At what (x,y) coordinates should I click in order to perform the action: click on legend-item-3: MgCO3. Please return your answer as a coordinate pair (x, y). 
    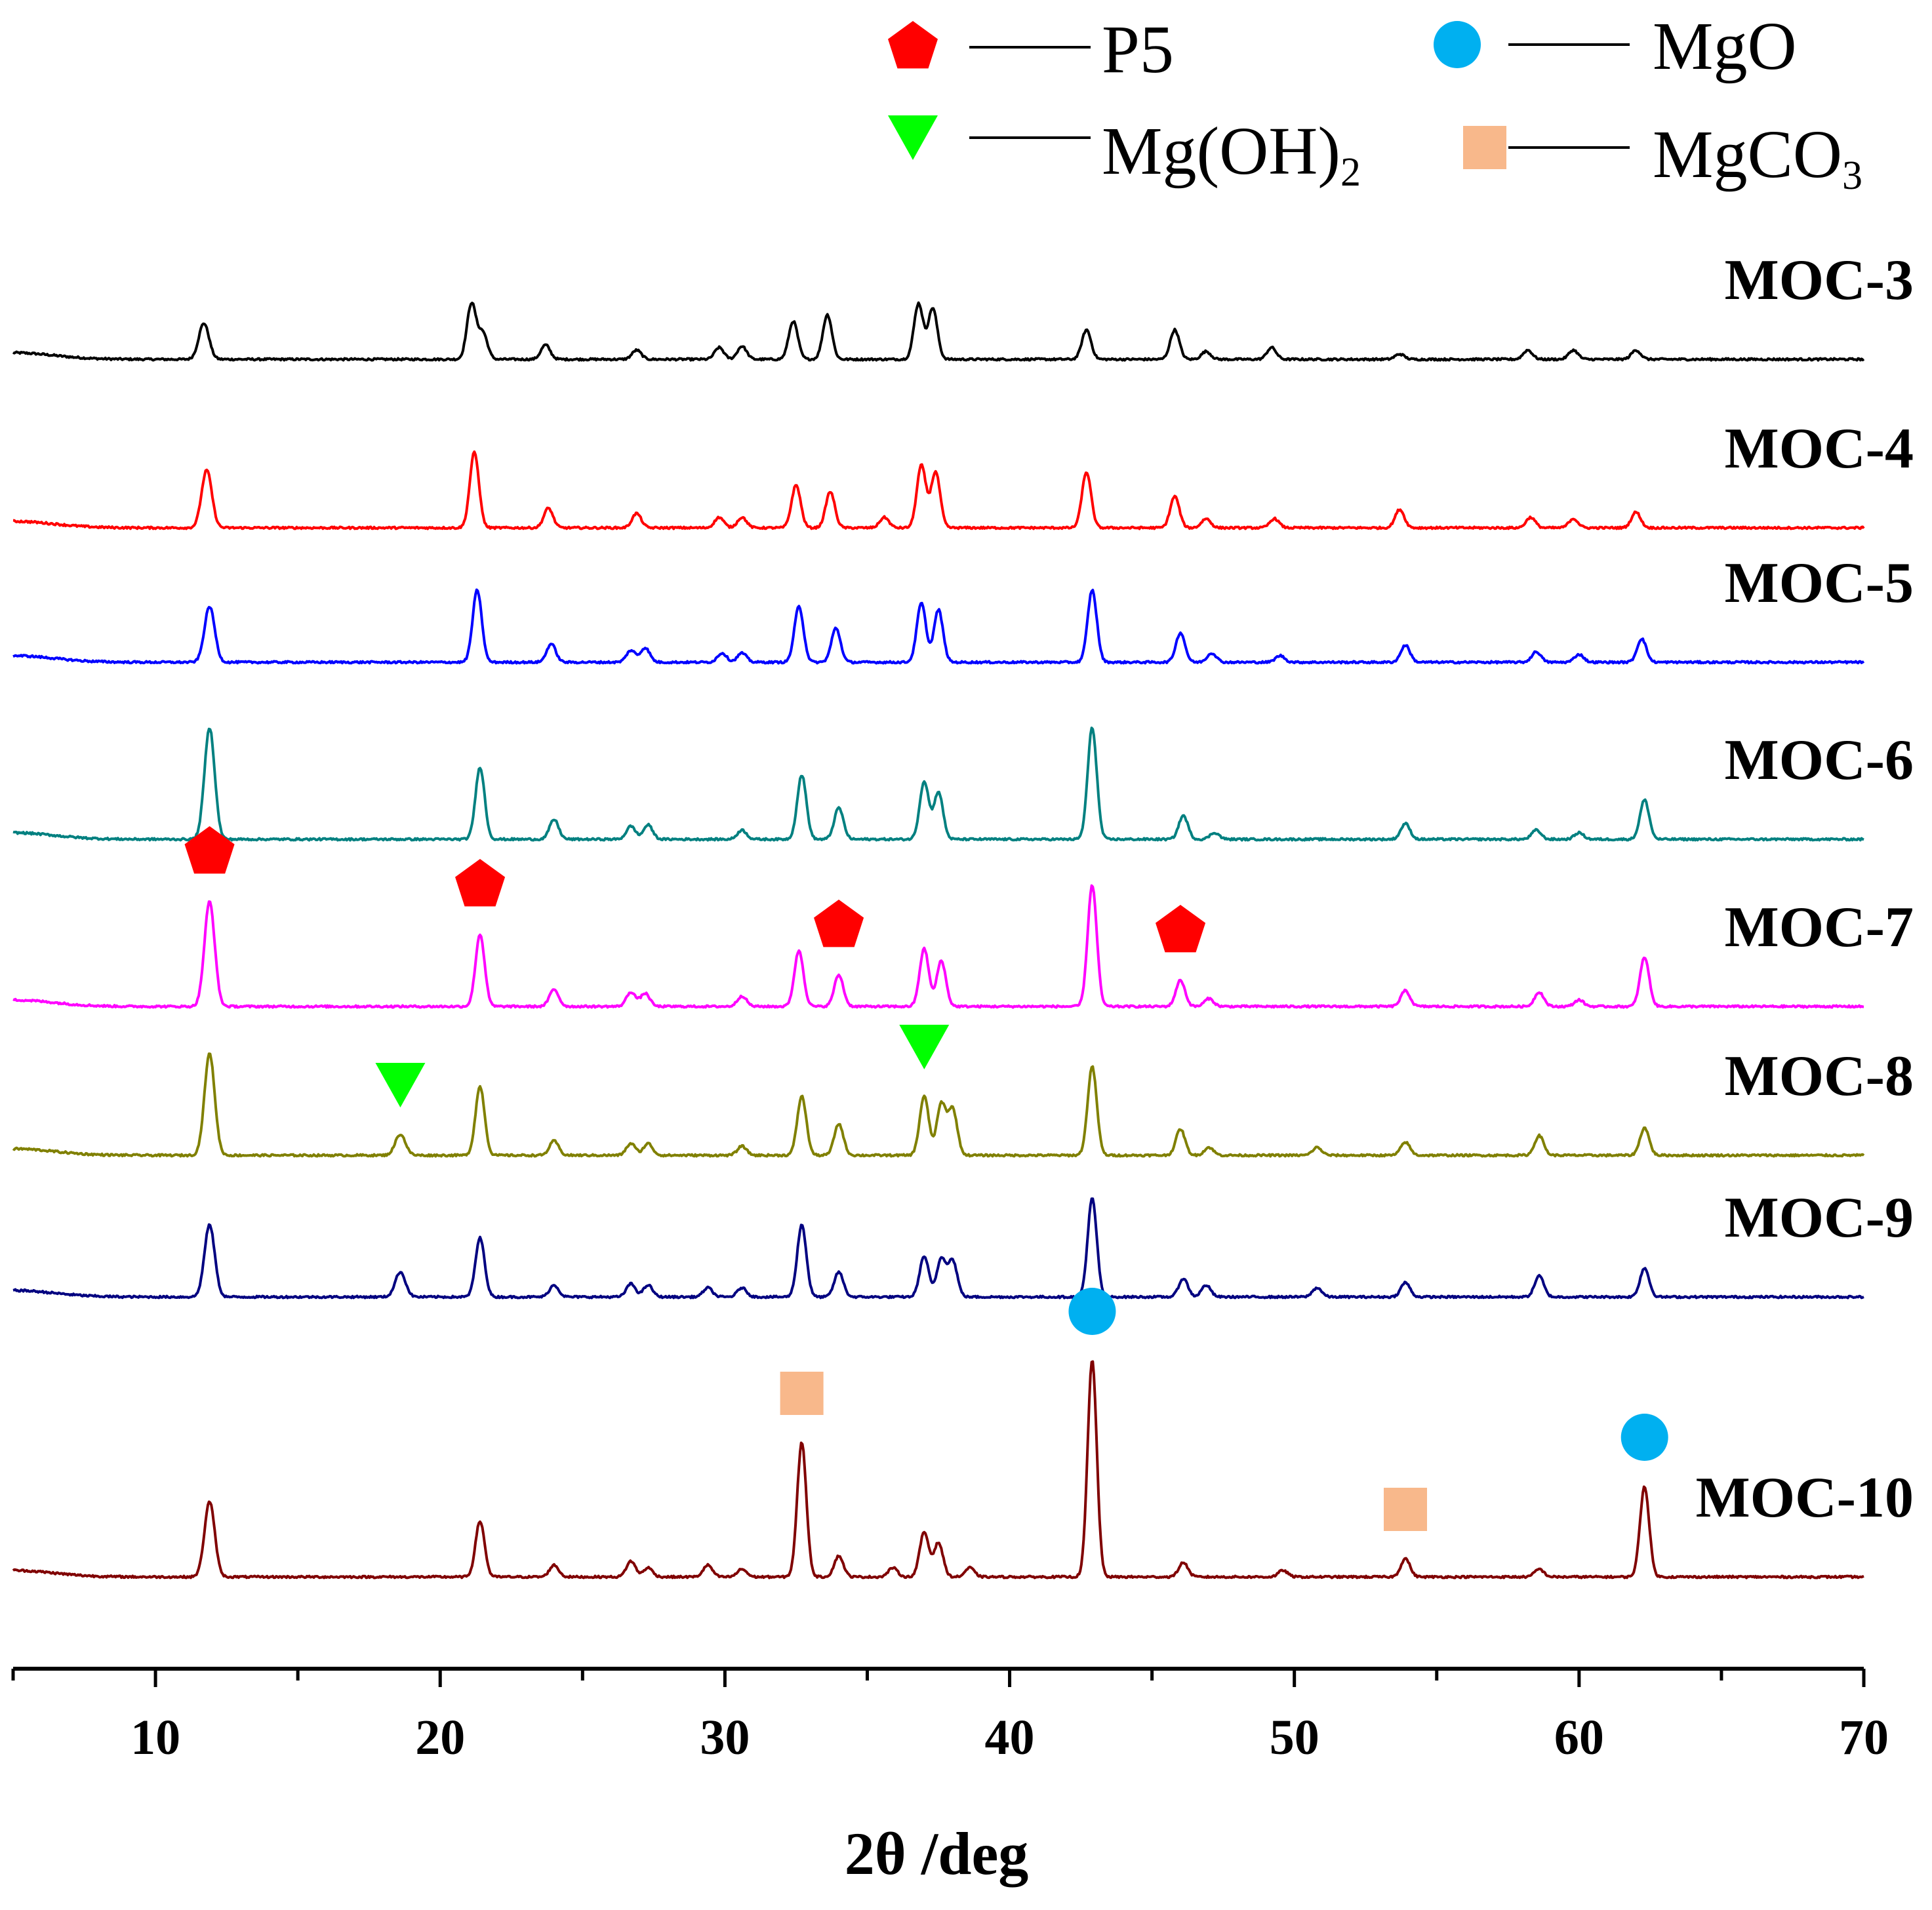
    Looking at the image, I should click on (1662, 157).